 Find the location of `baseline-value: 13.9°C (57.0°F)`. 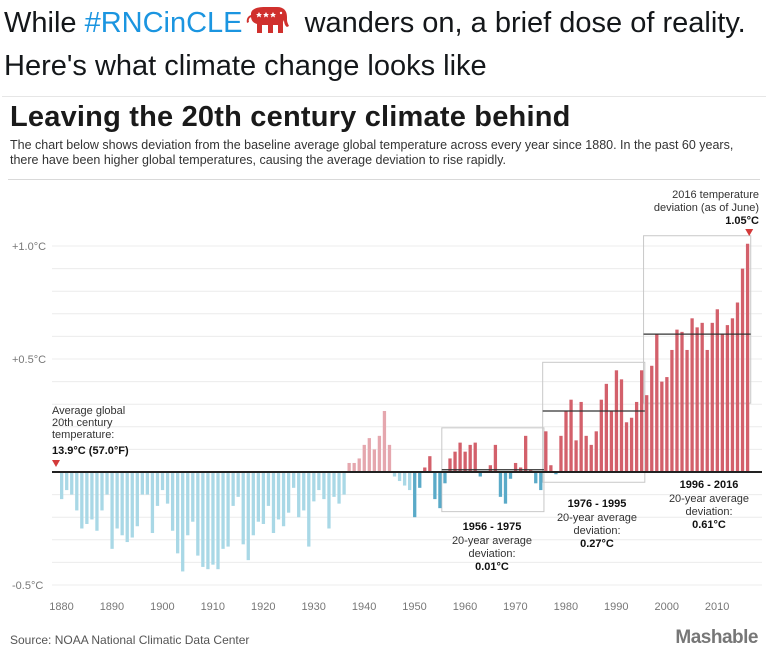

baseline-value: 13.9°C (57.0°F) is located at coordinates (90, 451).